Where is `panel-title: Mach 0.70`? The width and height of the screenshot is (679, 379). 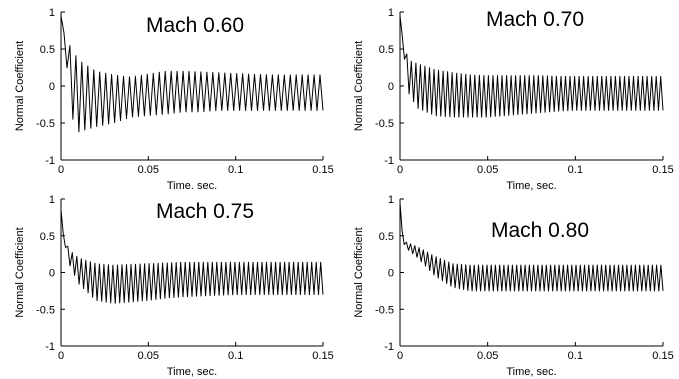
panel-title: Mach 0.70 is located at coordinates (535, 19).